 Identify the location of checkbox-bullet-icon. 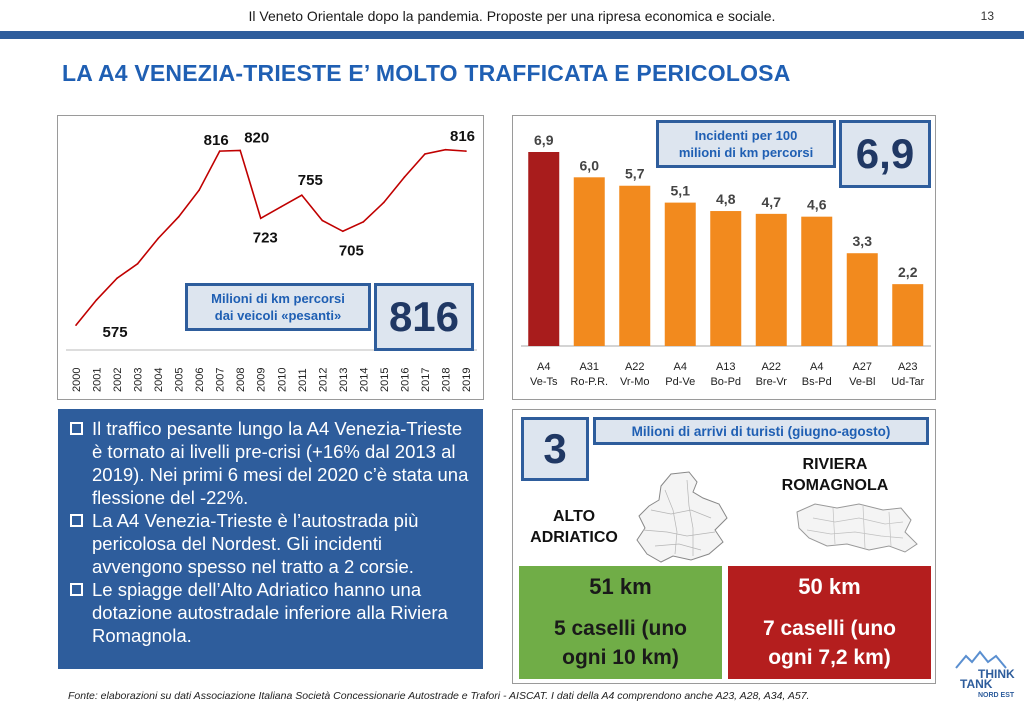
(76, 589).